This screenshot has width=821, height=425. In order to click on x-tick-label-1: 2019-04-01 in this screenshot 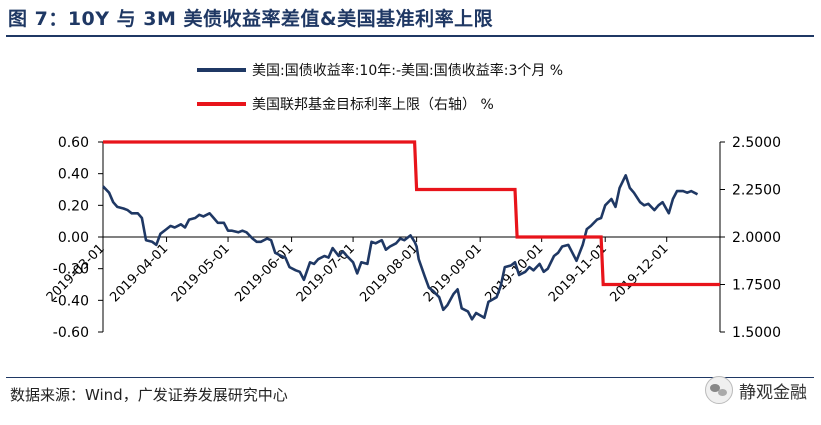, I will do `click(139, 273)`.